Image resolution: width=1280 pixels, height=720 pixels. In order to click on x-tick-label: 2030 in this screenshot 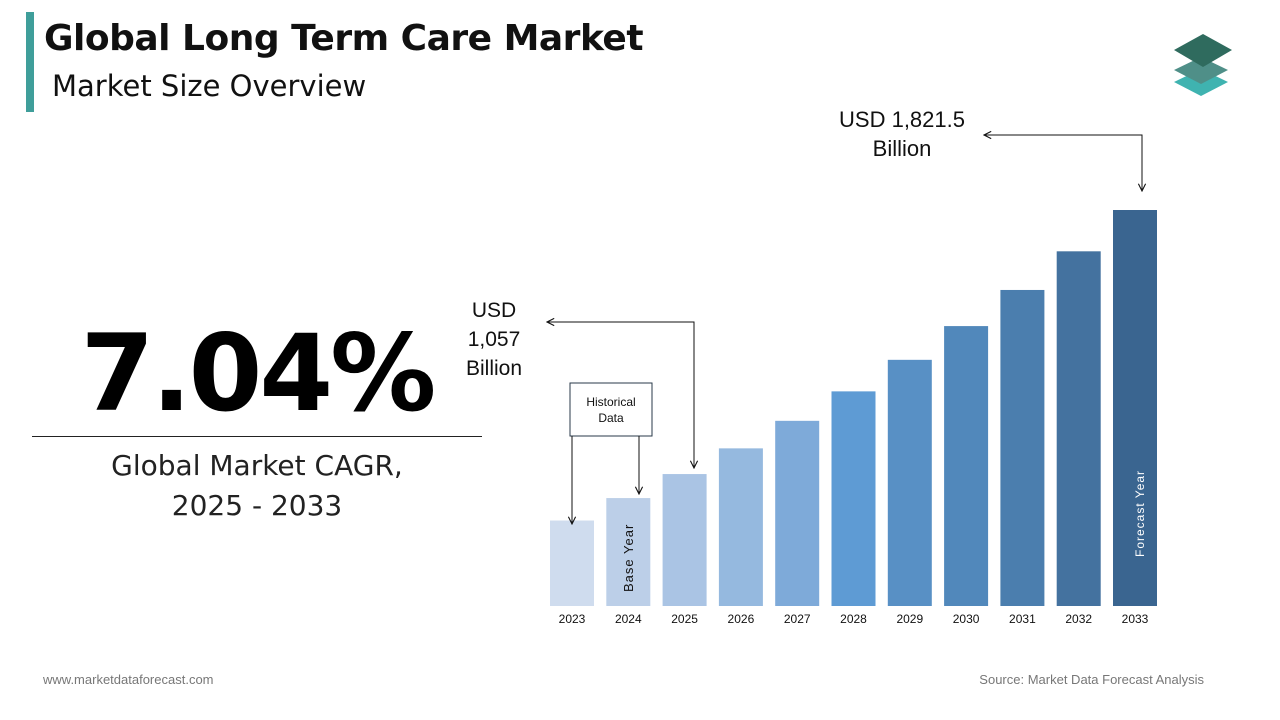, I will do `click(966, 619)`.